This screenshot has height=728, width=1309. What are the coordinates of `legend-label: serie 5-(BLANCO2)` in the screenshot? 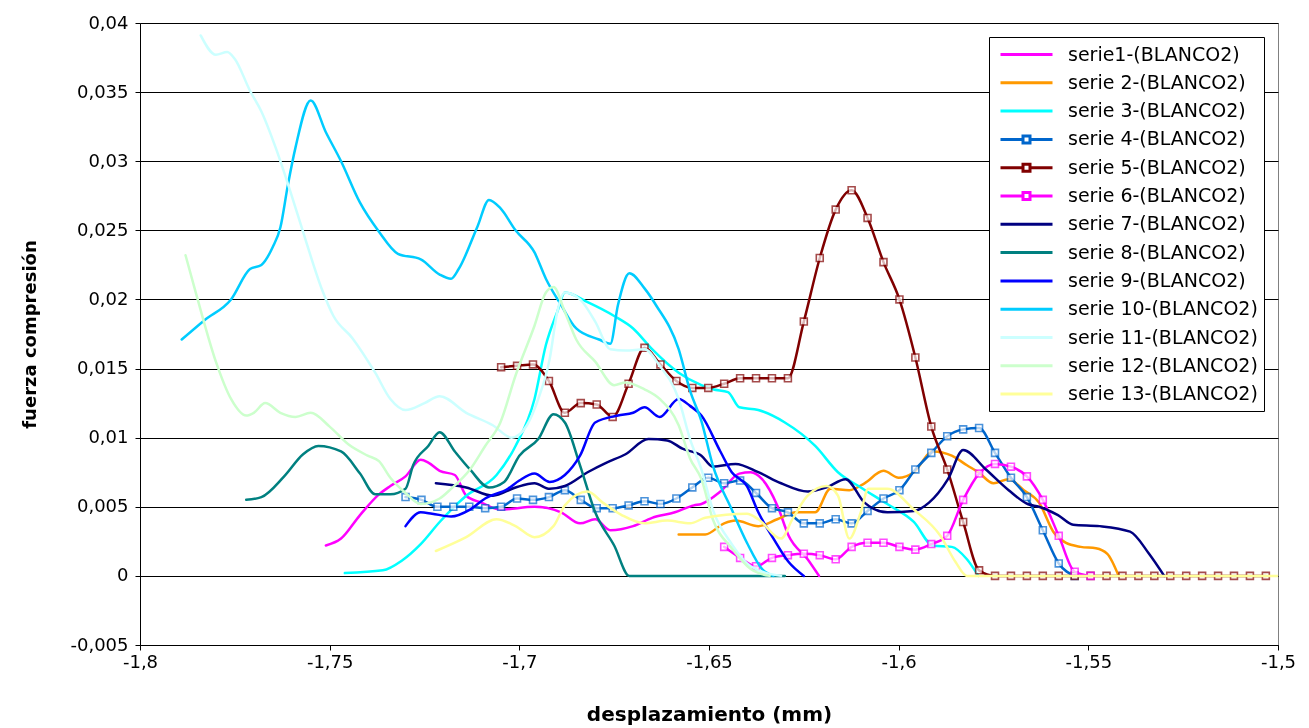 It's located at (1157, 166).